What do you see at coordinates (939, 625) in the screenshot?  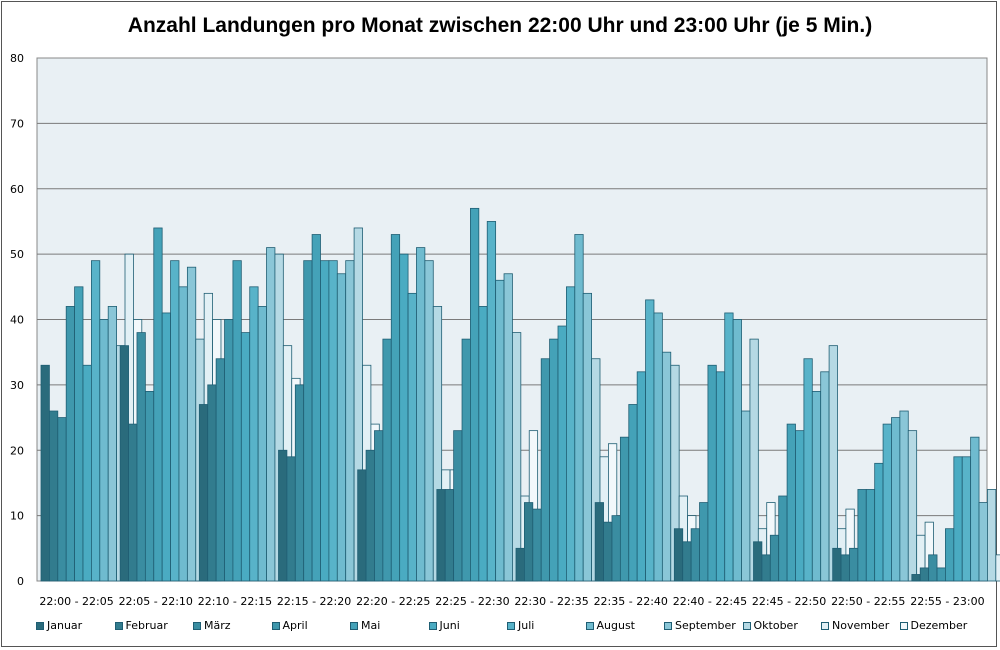 I see `legend-label: Dezember` at bounding box center [939, 625].